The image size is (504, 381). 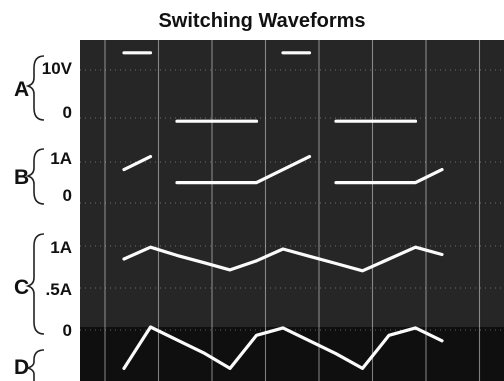 What do you see at coordinates (67, 330) in the screenshot?
I see `channel-c-tick-label: 0` at bounding box center [67, 330].